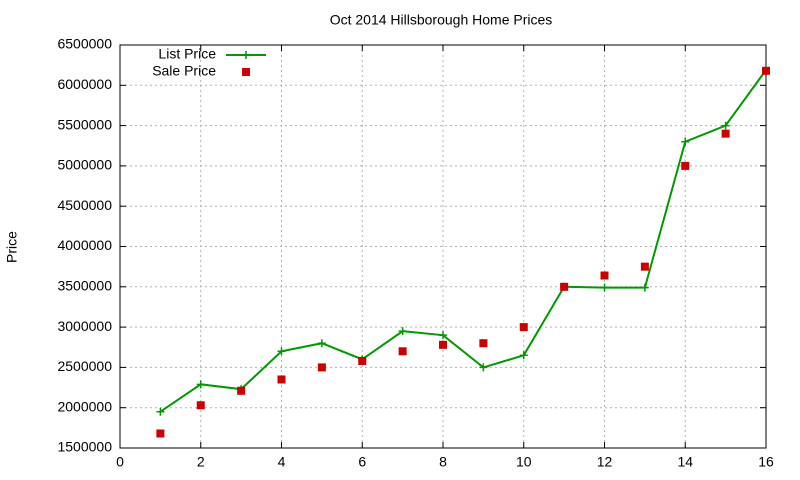 This screenshot has height=480, width=800. Describe the element at coordinates (120, 462) in the screenshot. I see `x-tick-label: 0` at that location.